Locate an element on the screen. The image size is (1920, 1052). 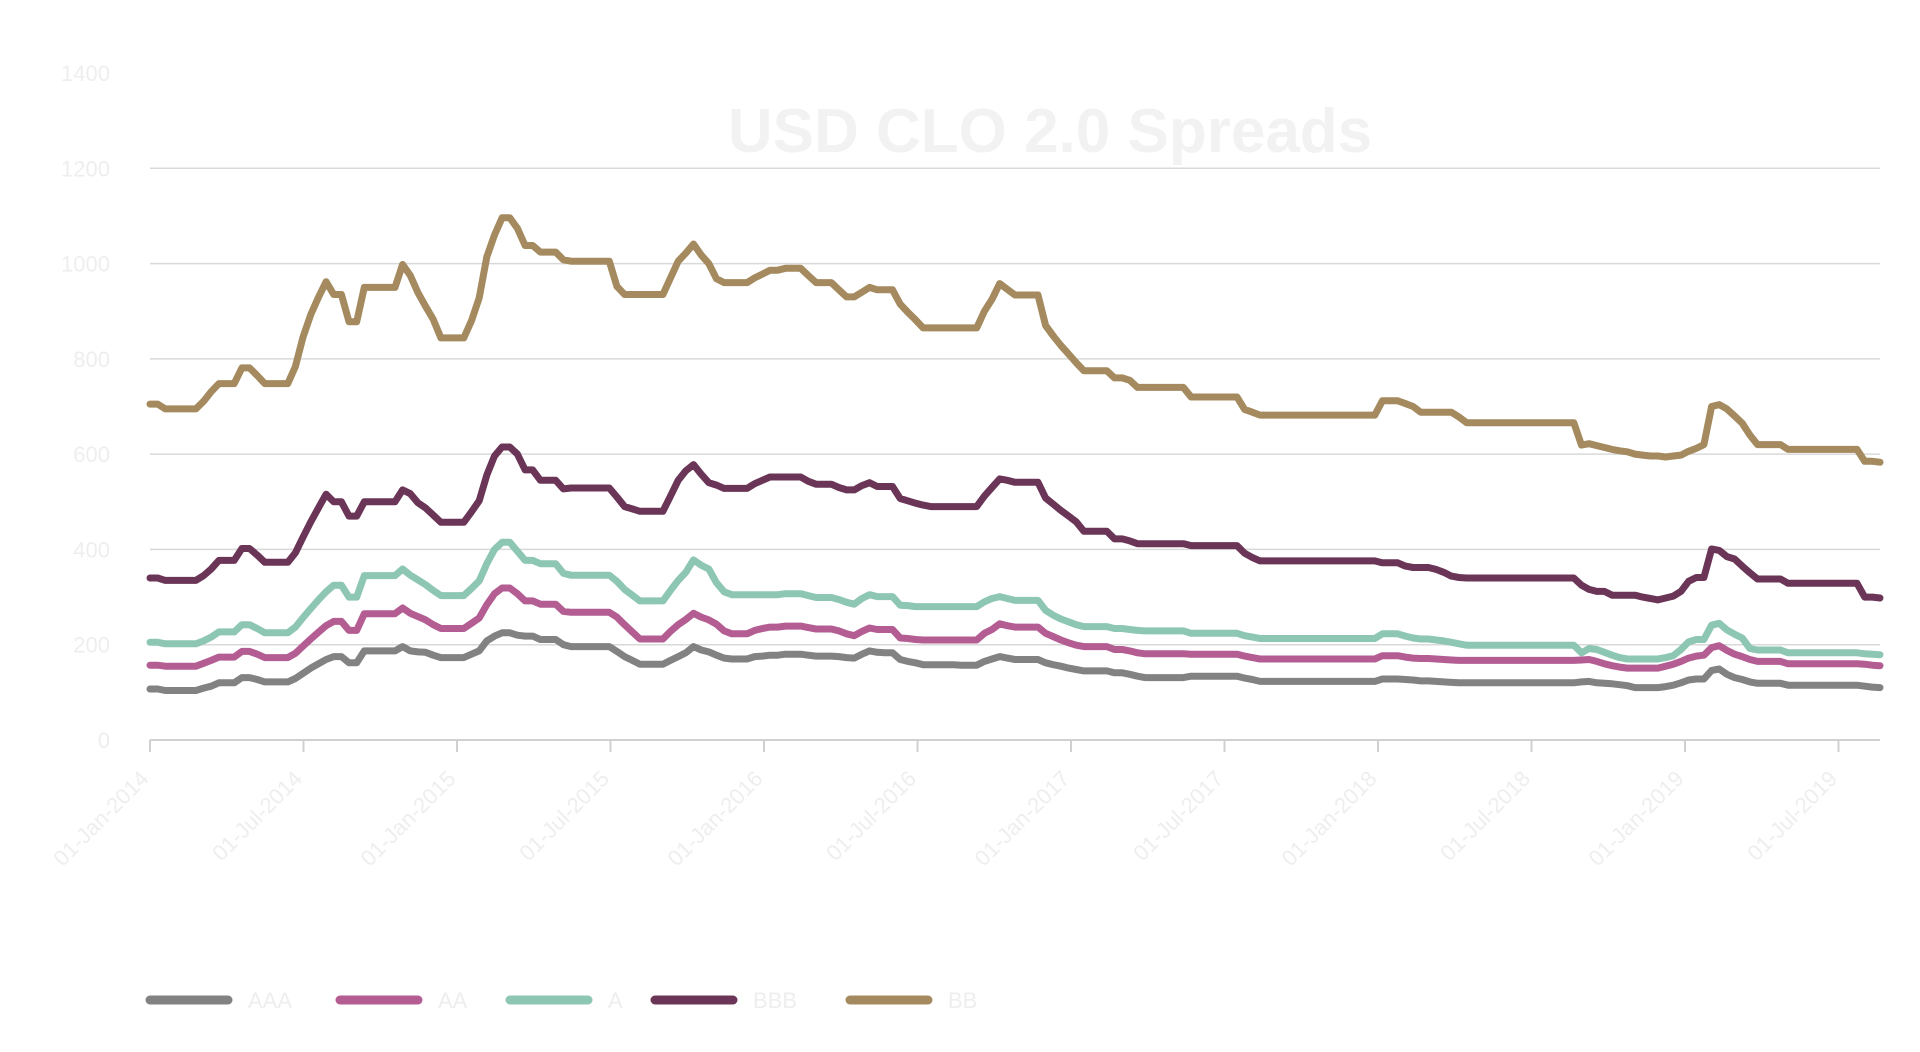
legend-label-bb: BB is located at coordinates (962, 1000).